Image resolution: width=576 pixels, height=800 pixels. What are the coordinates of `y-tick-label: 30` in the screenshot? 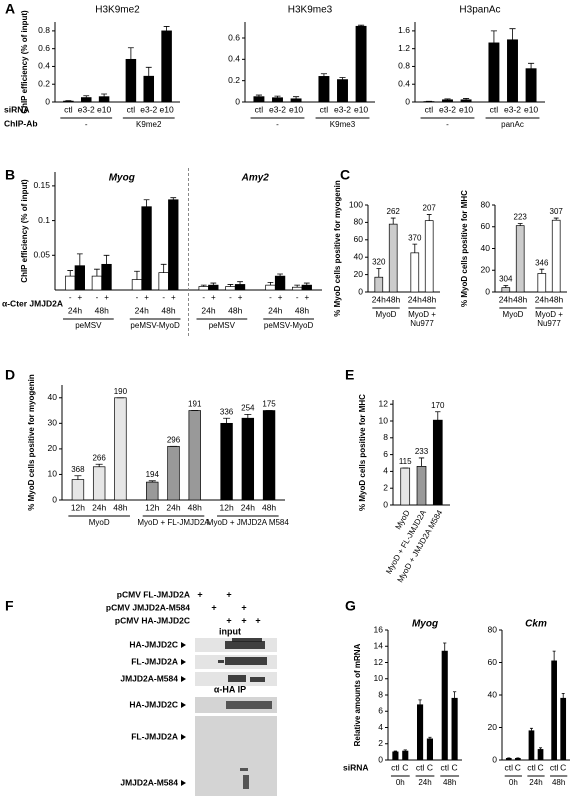 It's located at (53, 423).